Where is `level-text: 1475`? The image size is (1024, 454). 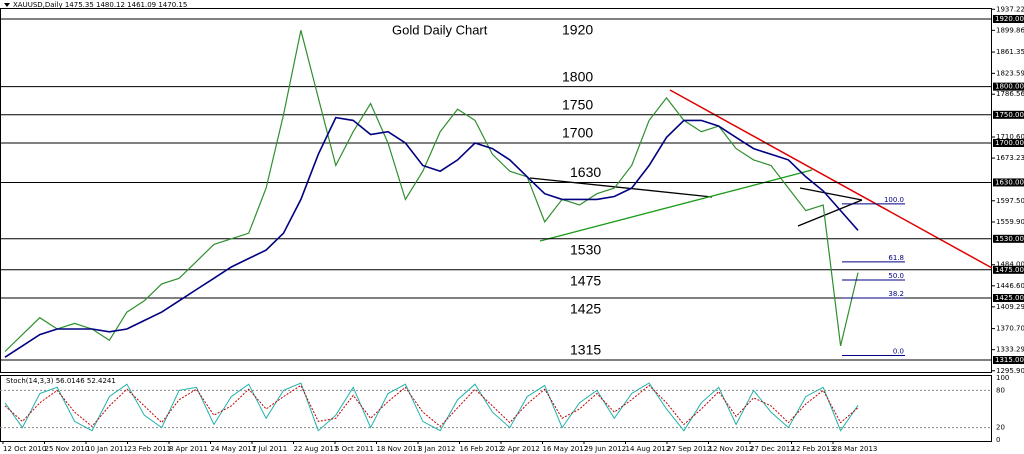 level-text: 1475 is located at coordinates (585, 281).